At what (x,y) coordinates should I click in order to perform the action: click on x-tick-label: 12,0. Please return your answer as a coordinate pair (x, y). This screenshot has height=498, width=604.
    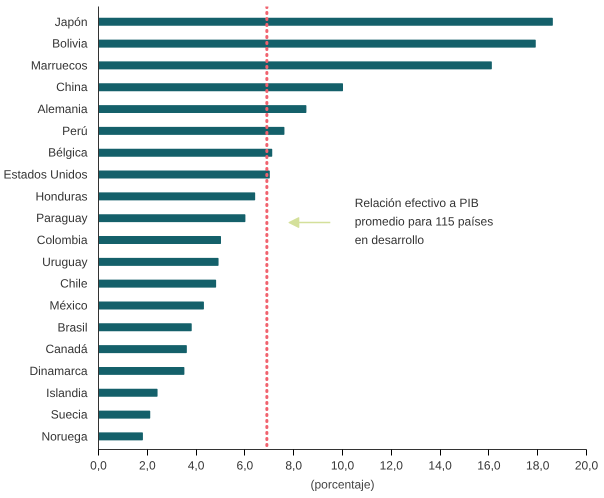
    Looking at the image, I should click on (392, 465).